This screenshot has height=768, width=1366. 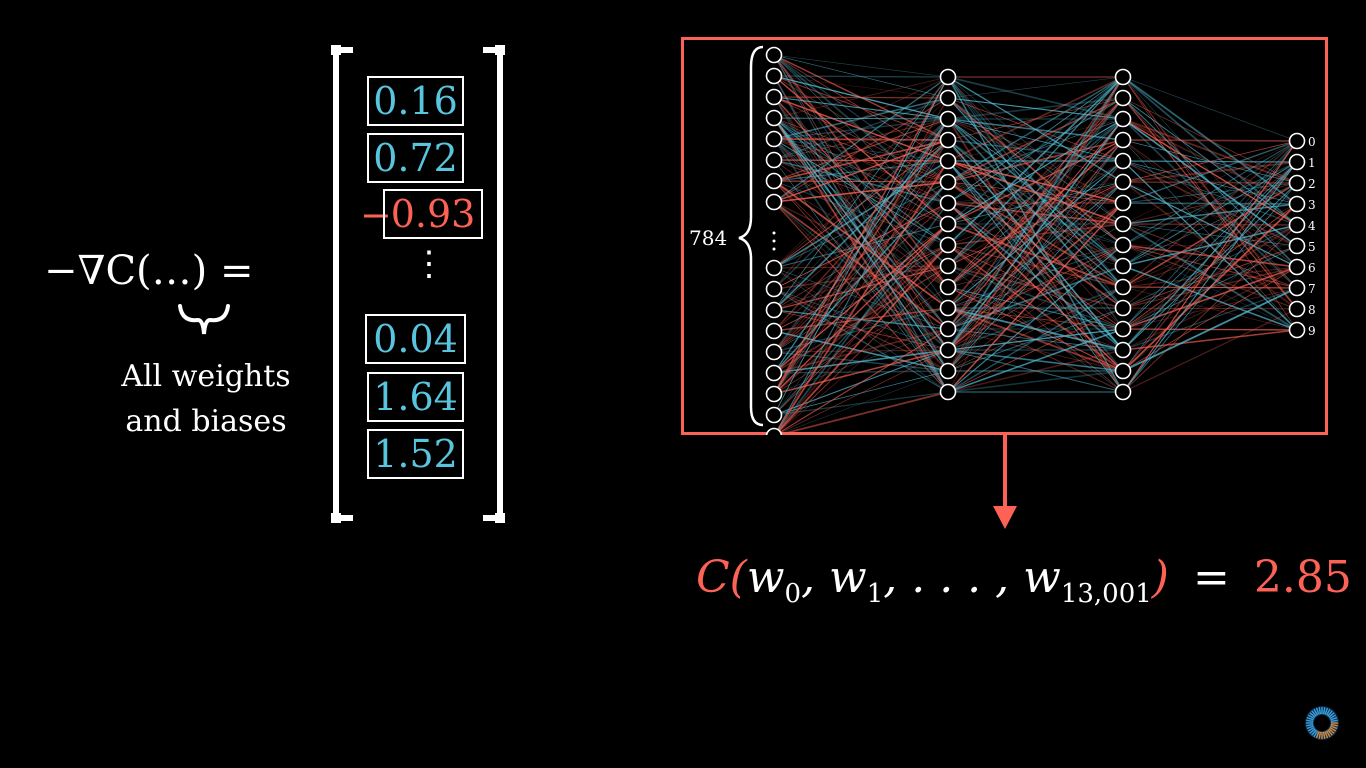 I want to click on weight-subscript: 1, so click(x=875, y=593).